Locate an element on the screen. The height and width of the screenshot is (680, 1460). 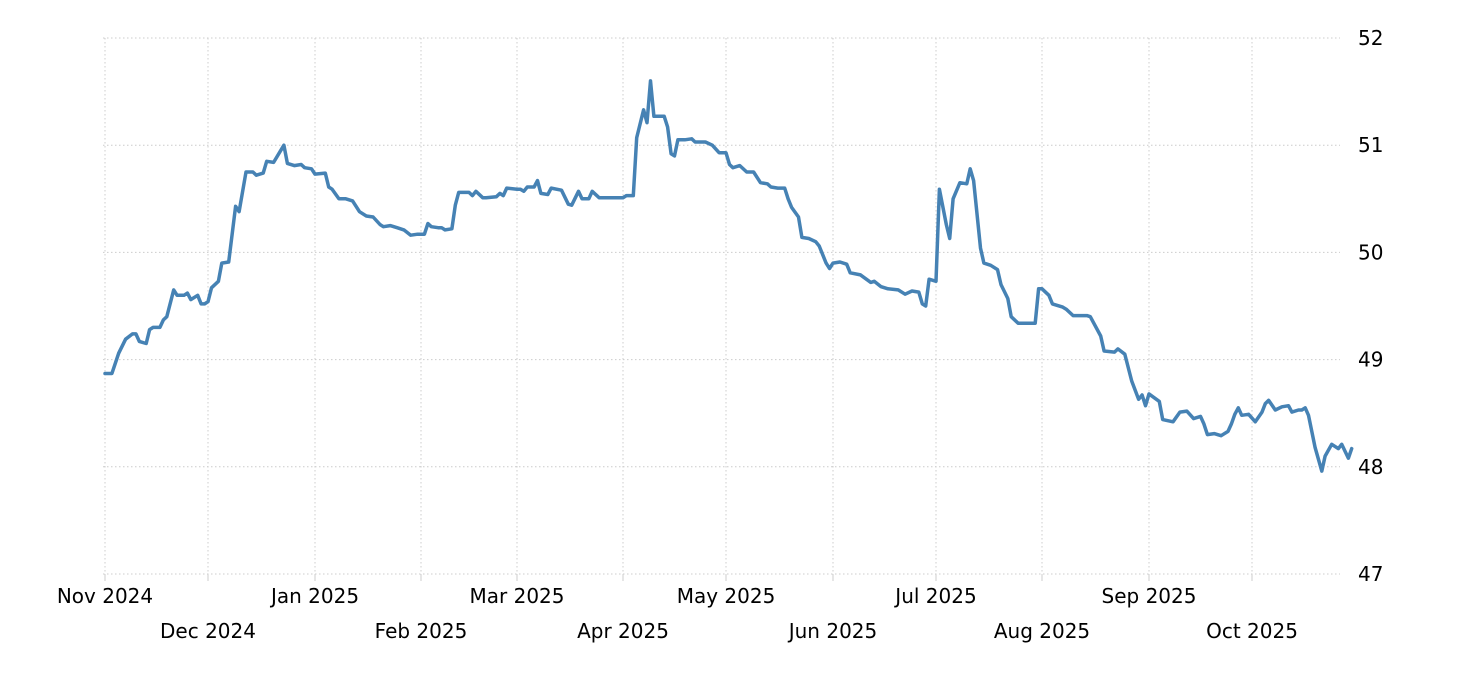
x-tick-label: Apr 2025 is located at coordinates (623, 631).